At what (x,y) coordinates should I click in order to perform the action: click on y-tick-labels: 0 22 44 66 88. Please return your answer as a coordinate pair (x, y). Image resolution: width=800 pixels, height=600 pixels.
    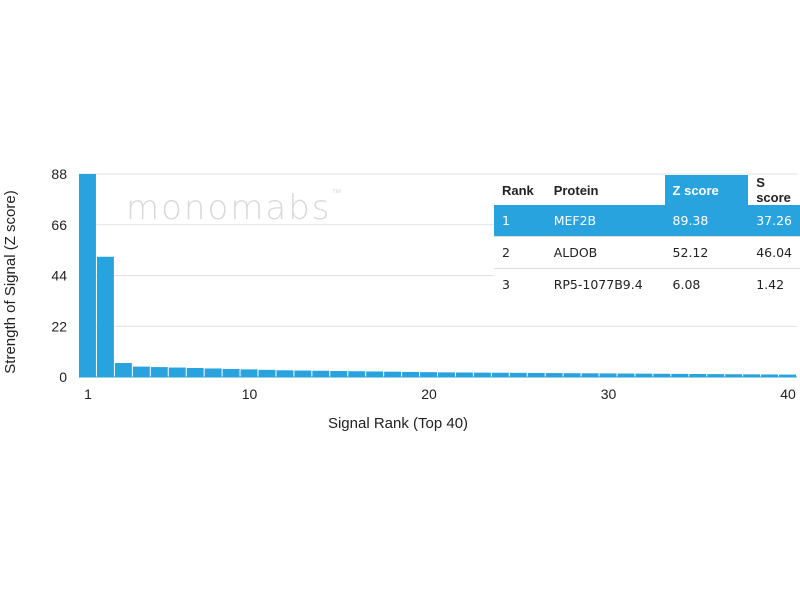
    Looking at the image, I should click on (59, 275).